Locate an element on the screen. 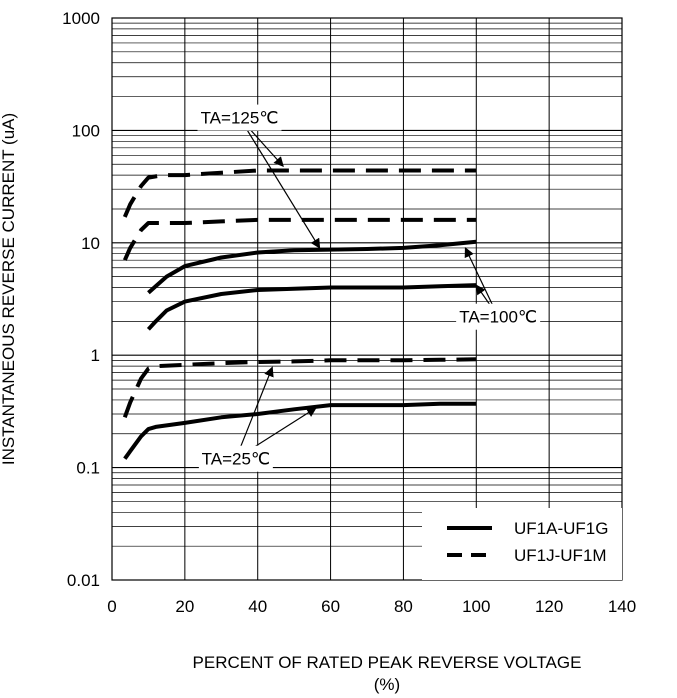  y-tick-label: 0.01 is located at coordinates (83, 580).